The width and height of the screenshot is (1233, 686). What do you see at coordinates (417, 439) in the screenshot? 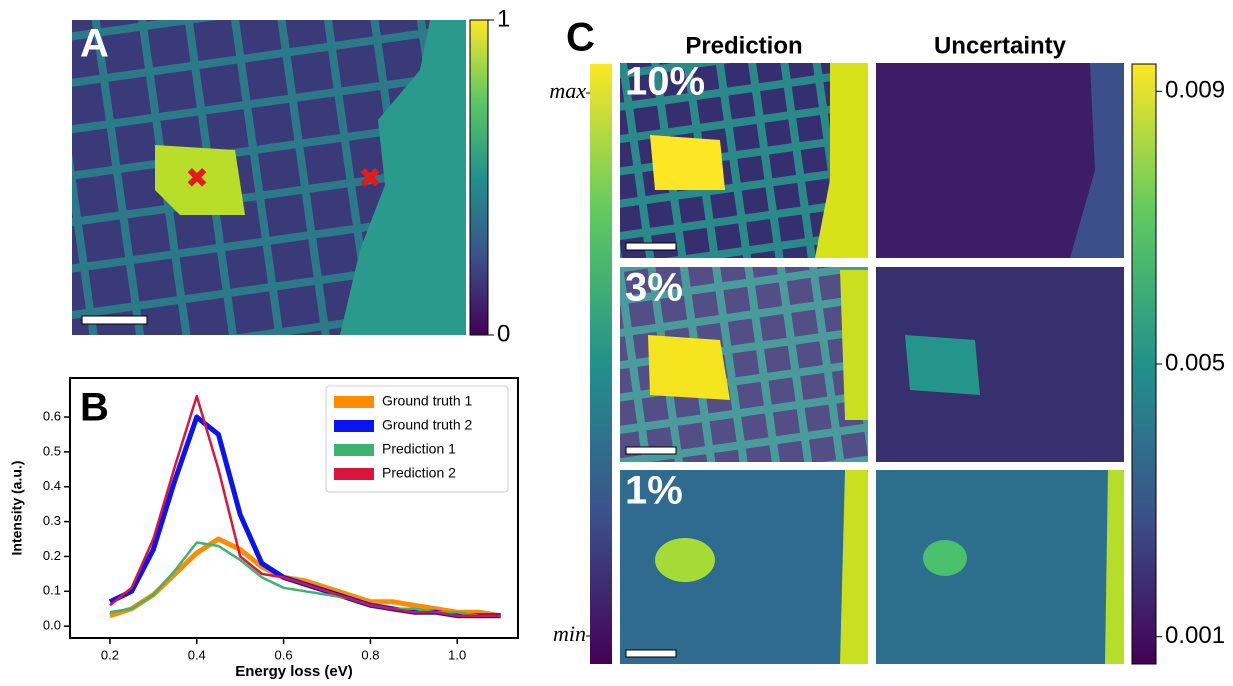
I see `legend-box` at bounding box center [417, 439].